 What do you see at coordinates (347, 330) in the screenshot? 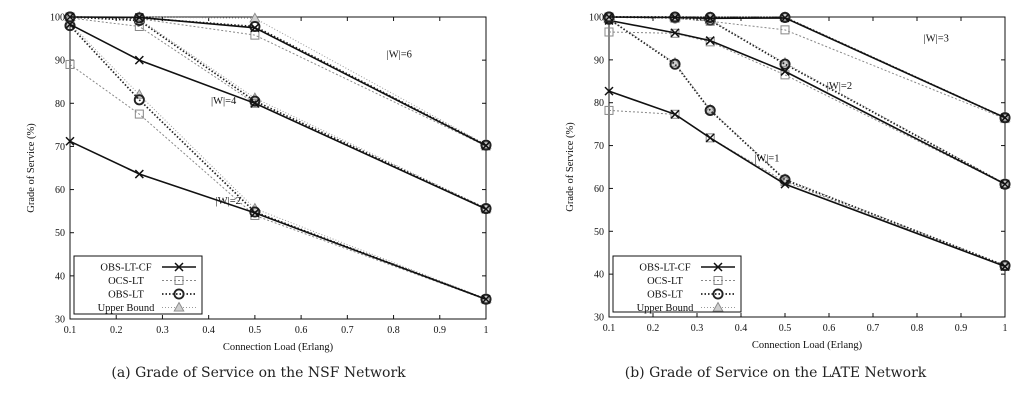
I see `chart-a-xtick-label: 0.7` at bounding box center [347, 330].